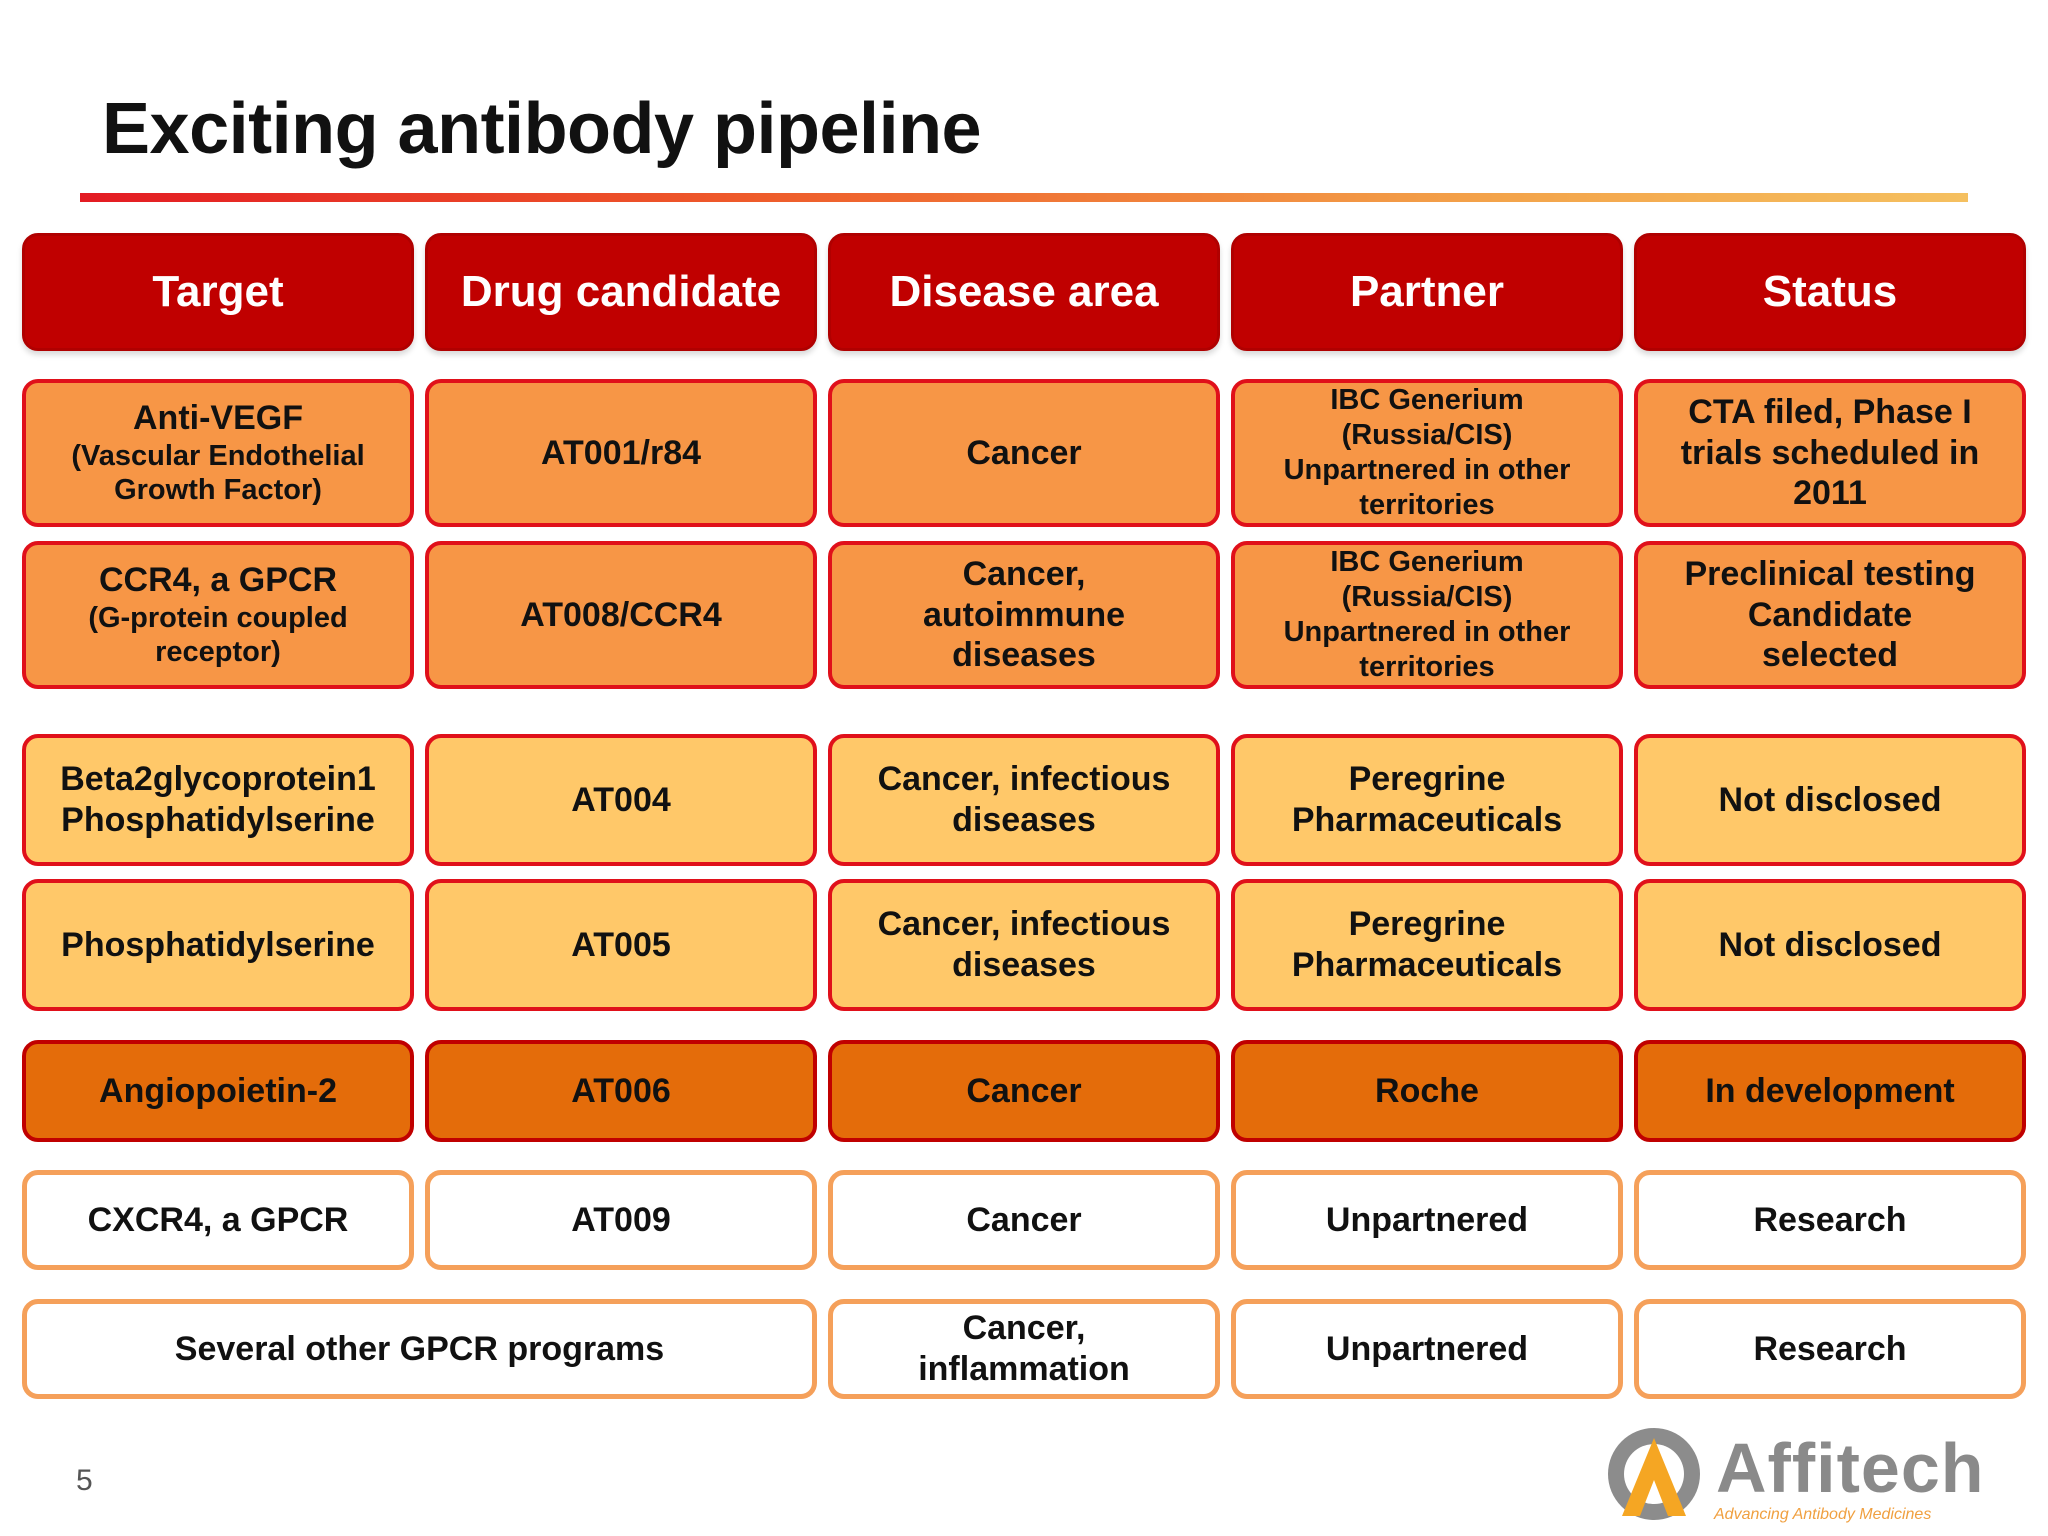  What do you see at coordinates (218, 473) in the screenshot?
I see `row1-target-detail: (Vascular Endothelial Growth Factor)` at bounding box center [218, 473].